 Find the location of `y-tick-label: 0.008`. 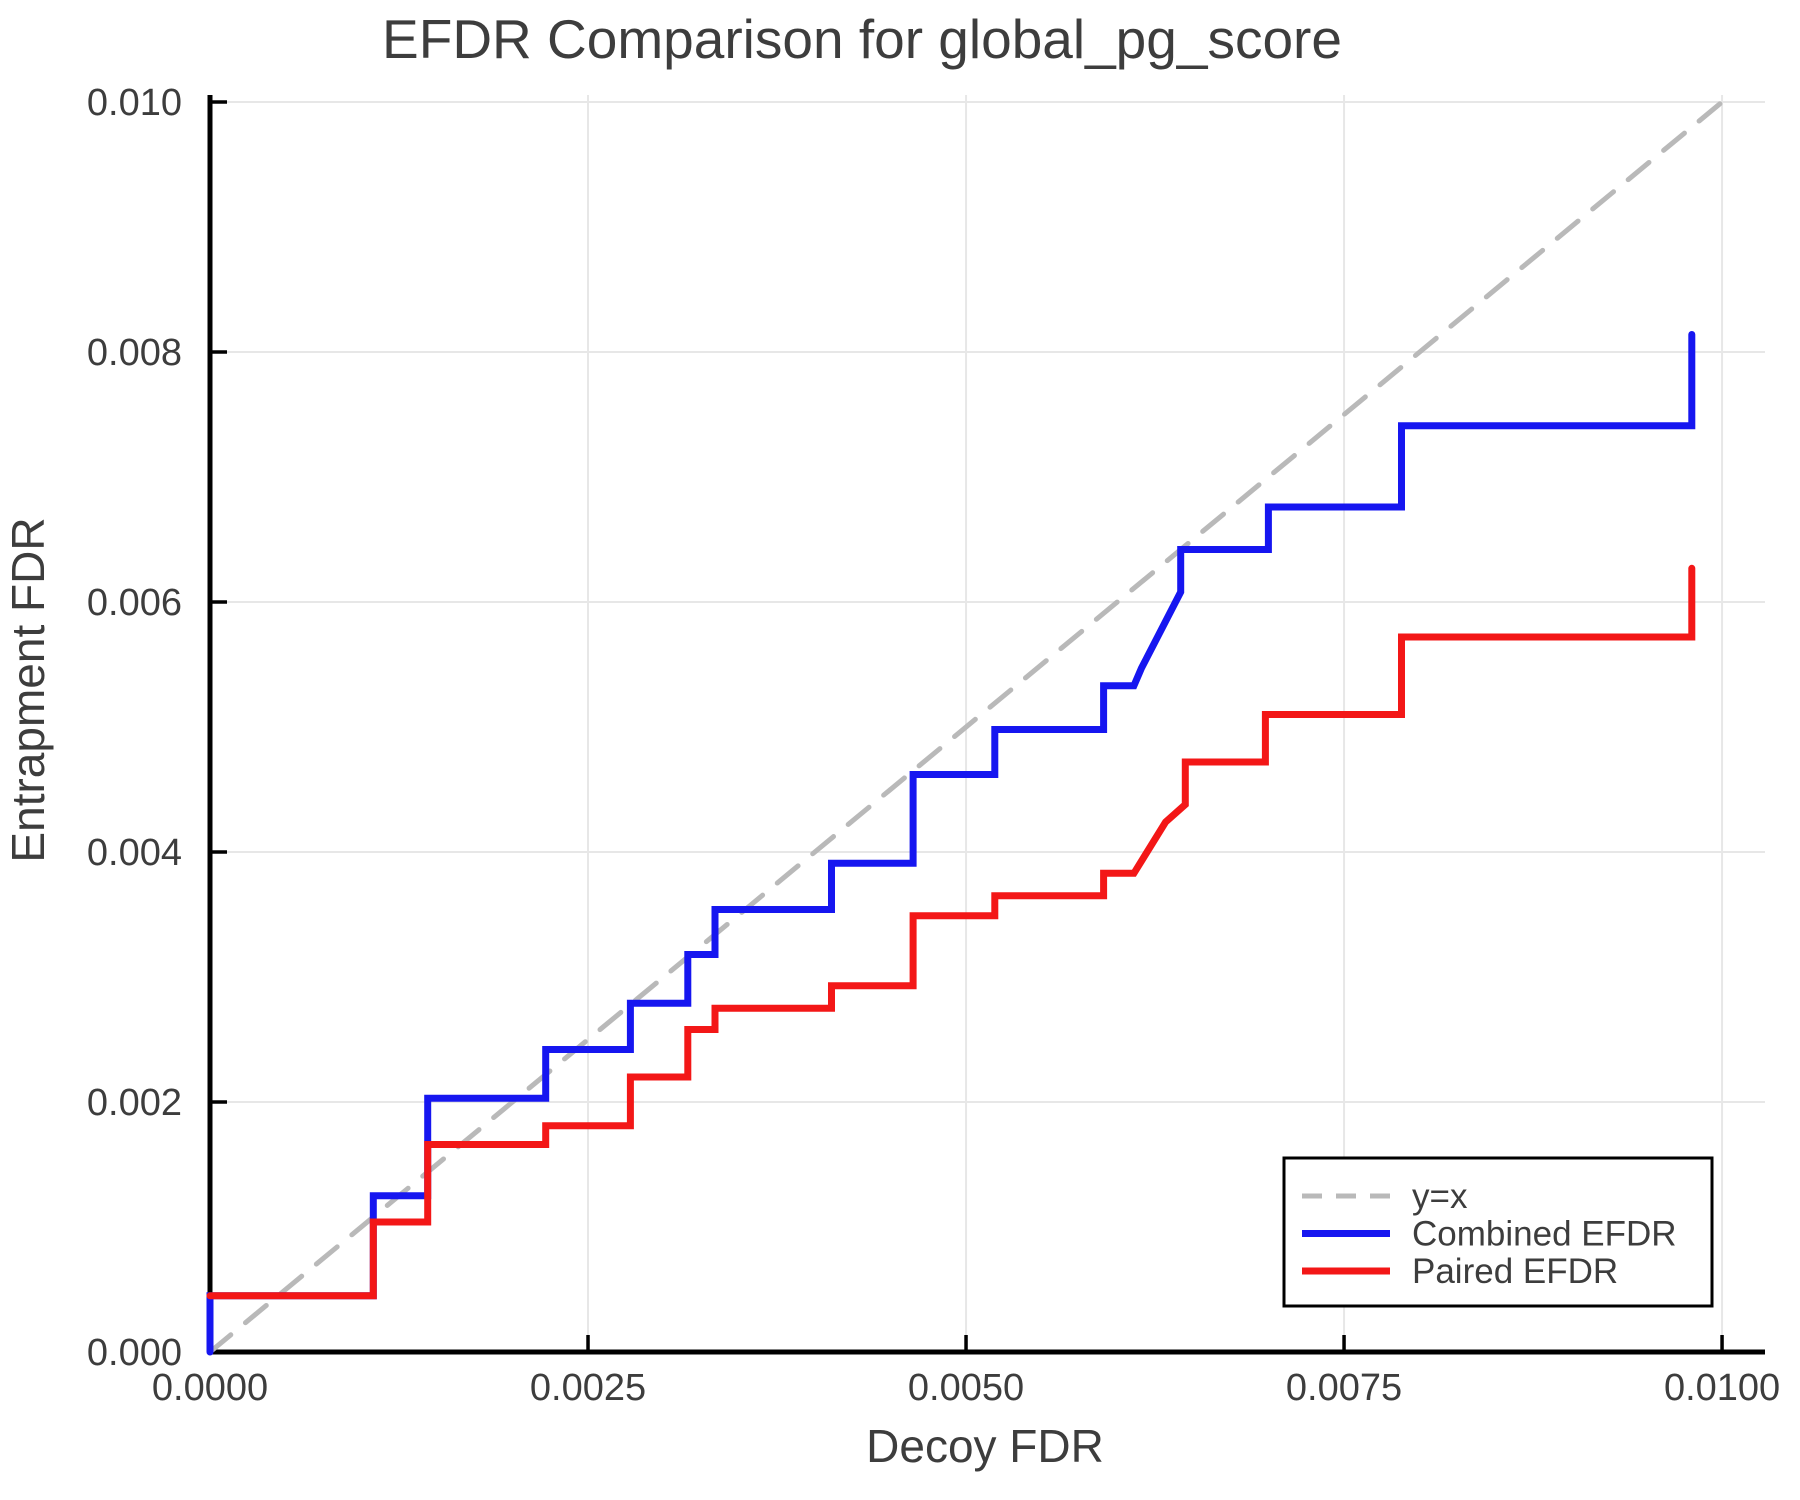

y-tick-label: 0.008 is located at coordinates (134, 353).